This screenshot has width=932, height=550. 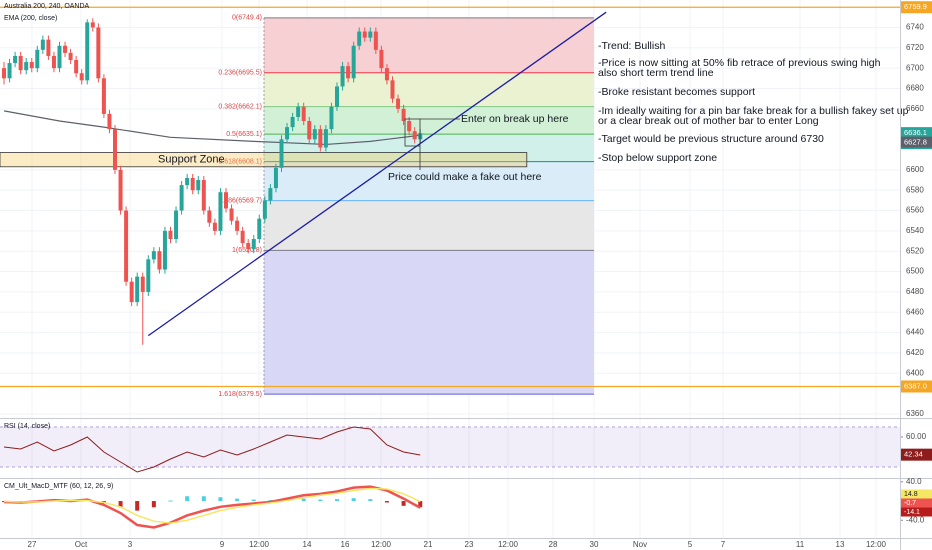 I want to click on ema-legend: EMA (200, close), so click(x=30, y=18).